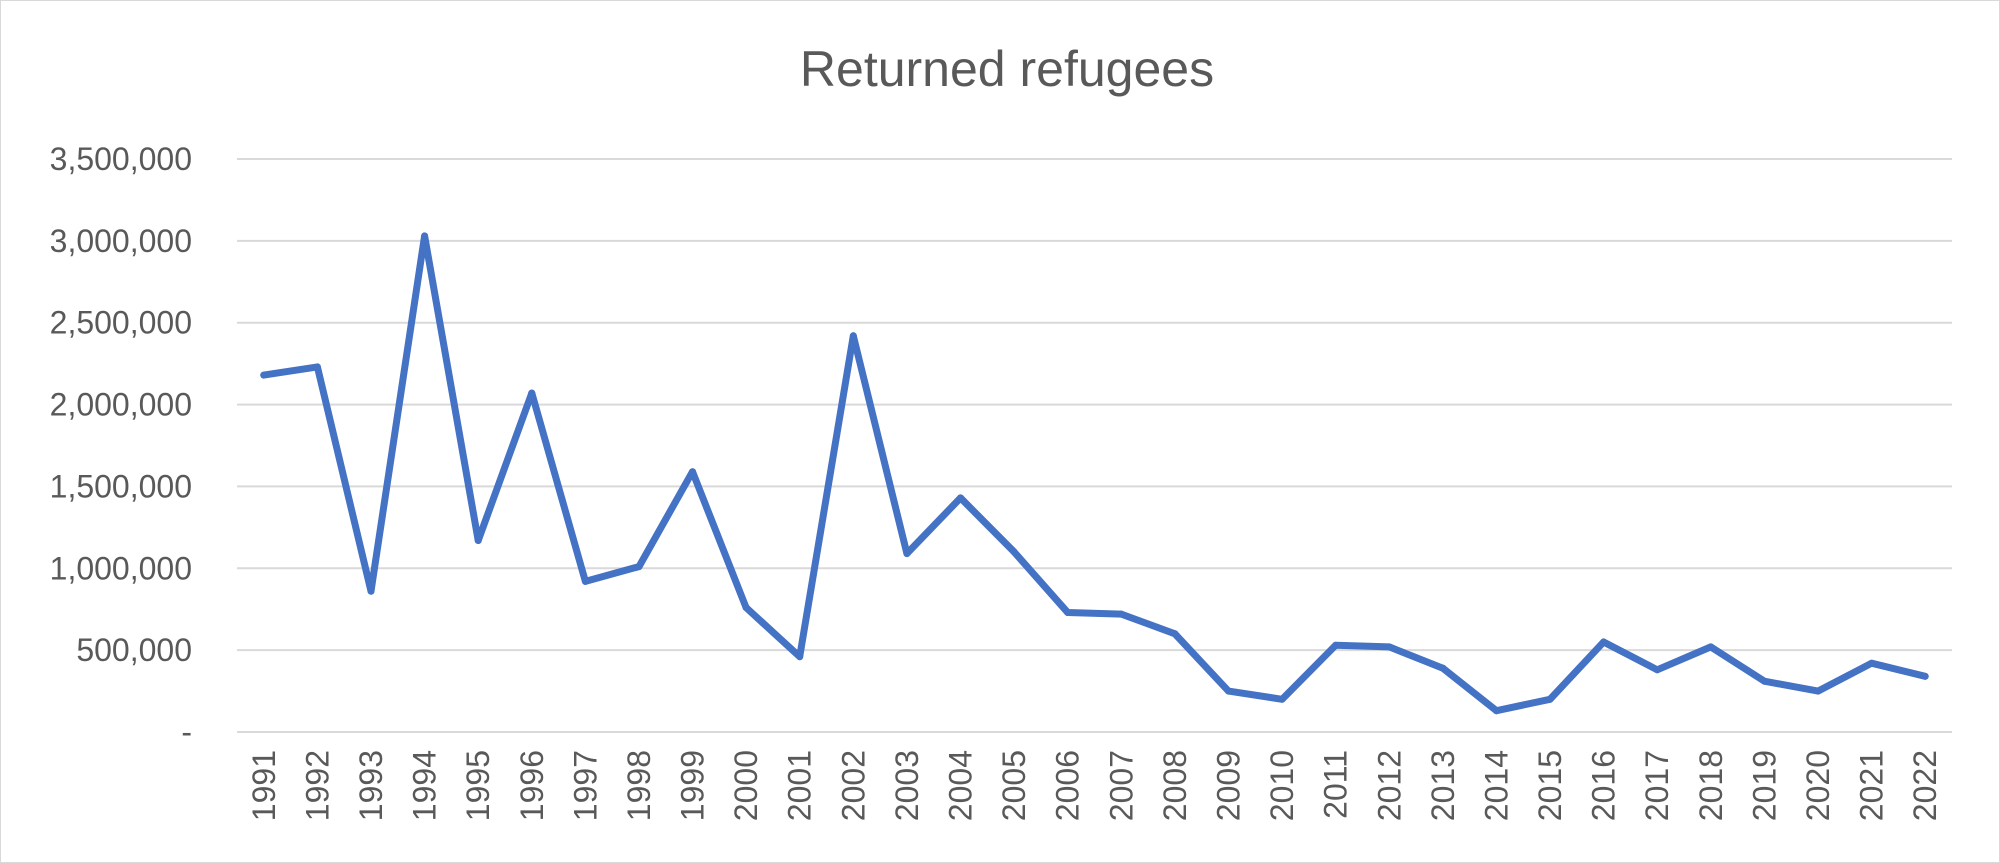 This screenshot has height=863, width=2000. I want to click on x-tick-label: 1996, so click(532, 785).